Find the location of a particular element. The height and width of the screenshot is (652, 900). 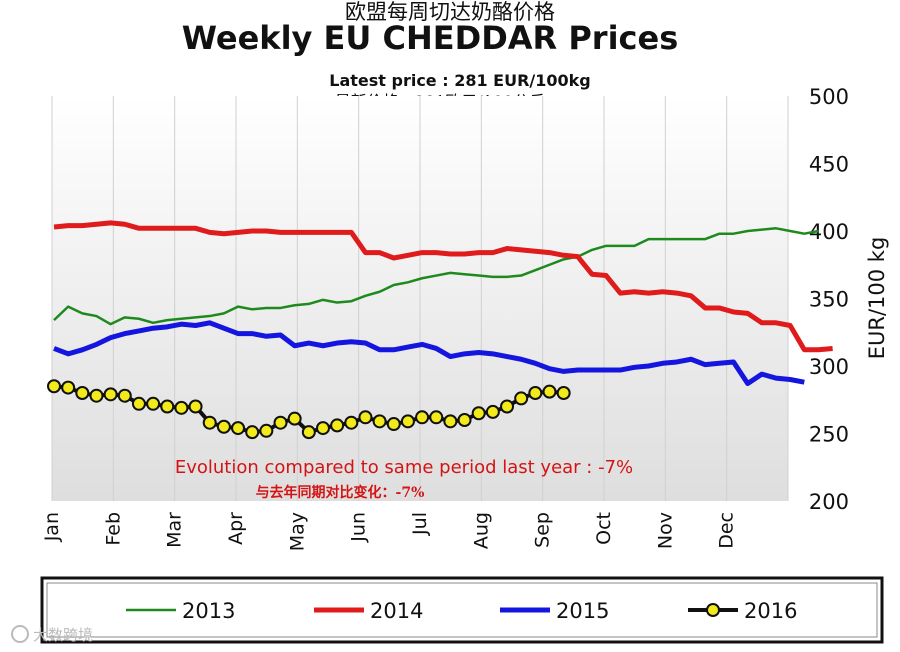

evolution-annotation-cn: 与去年同期对比变化：-7% is located at coordinates (340, 492).